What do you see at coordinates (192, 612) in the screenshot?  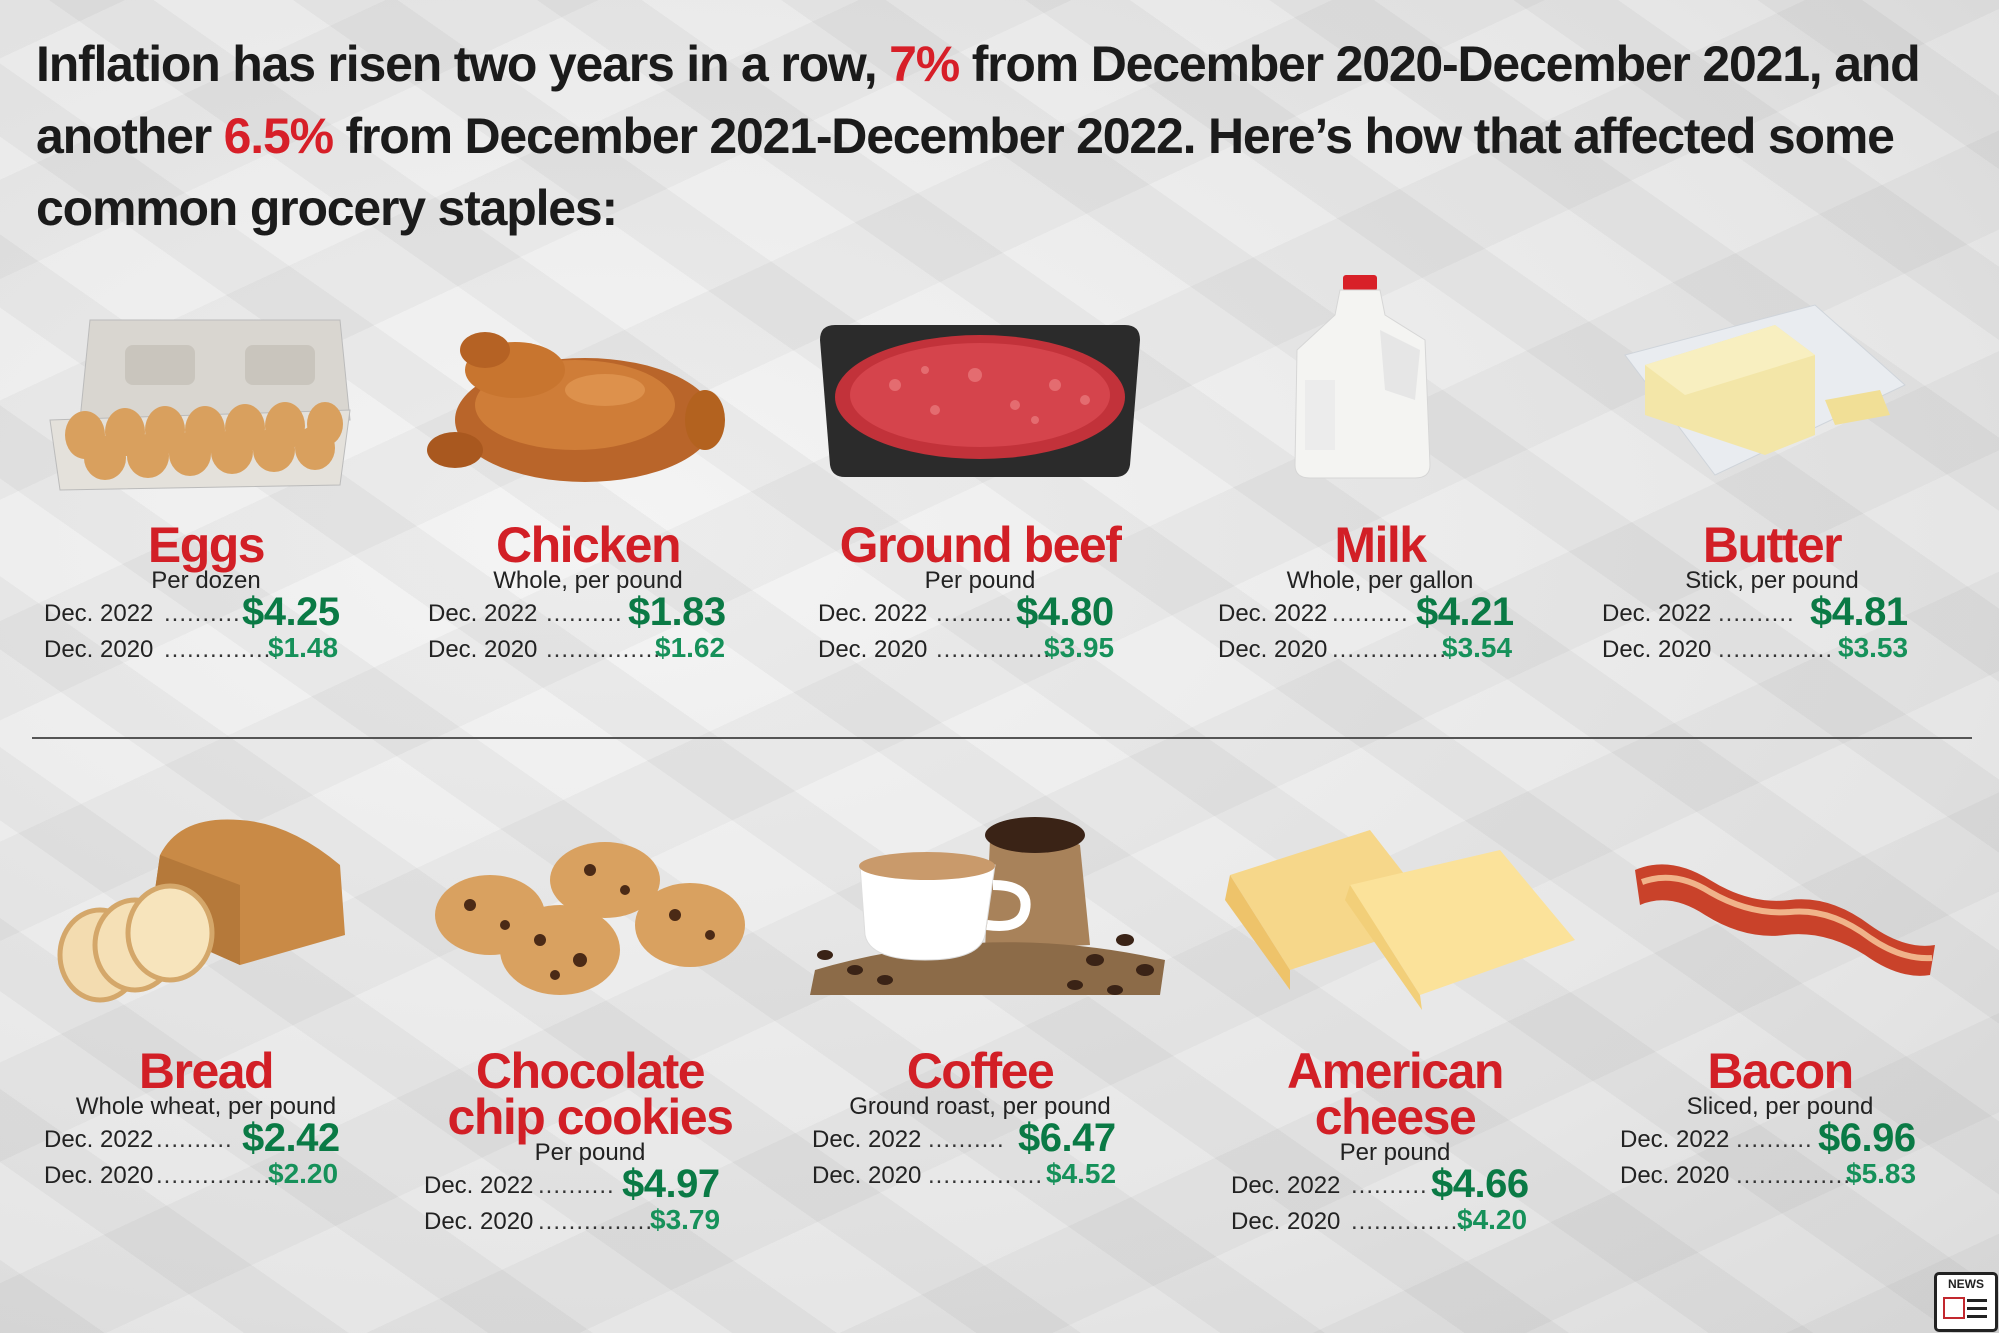 I see `price-row-2022: Dec. 2022.......... $4.25` at bounding box center [192, 612].